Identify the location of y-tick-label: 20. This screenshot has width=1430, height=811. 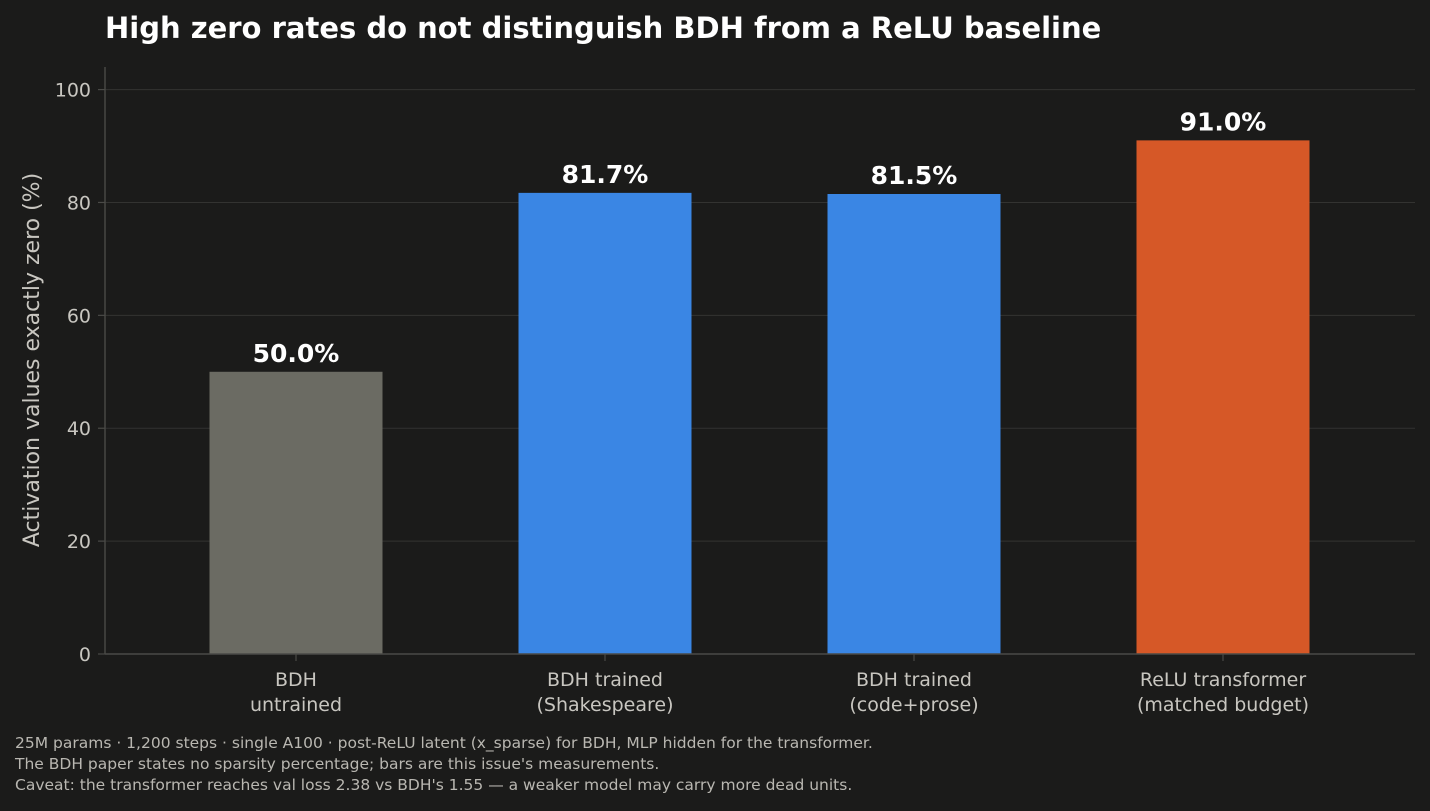
(79, 542).